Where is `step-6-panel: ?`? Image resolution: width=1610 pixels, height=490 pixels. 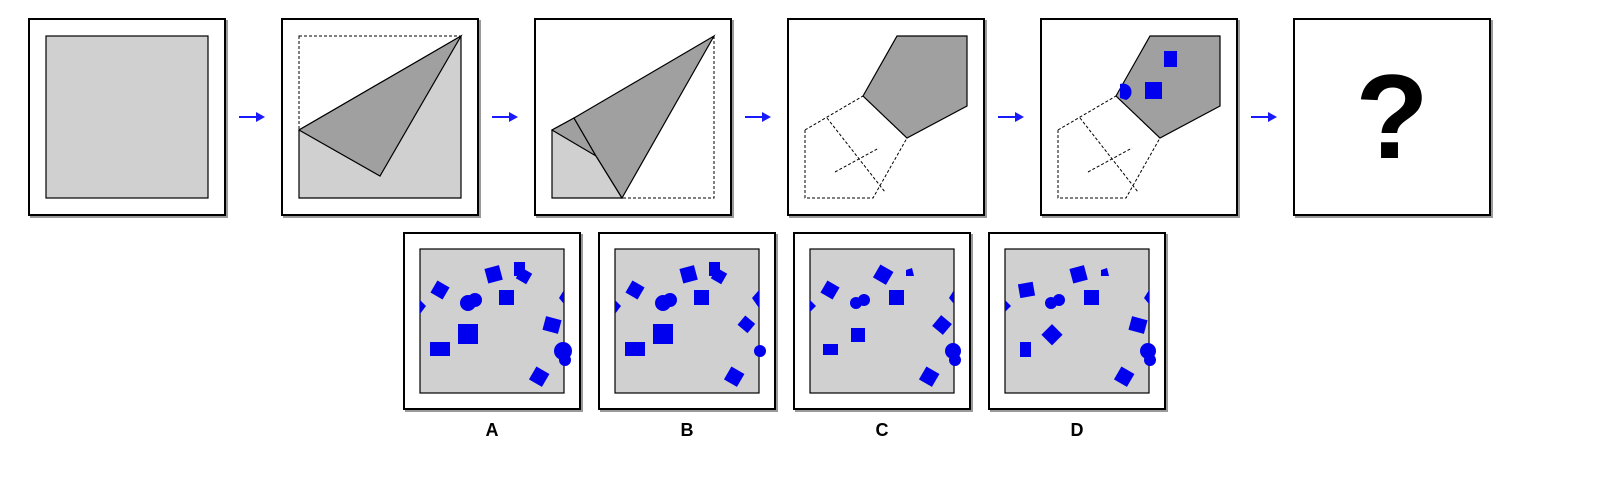 step-6-panel: ? is located at coordinates (1392, 117).